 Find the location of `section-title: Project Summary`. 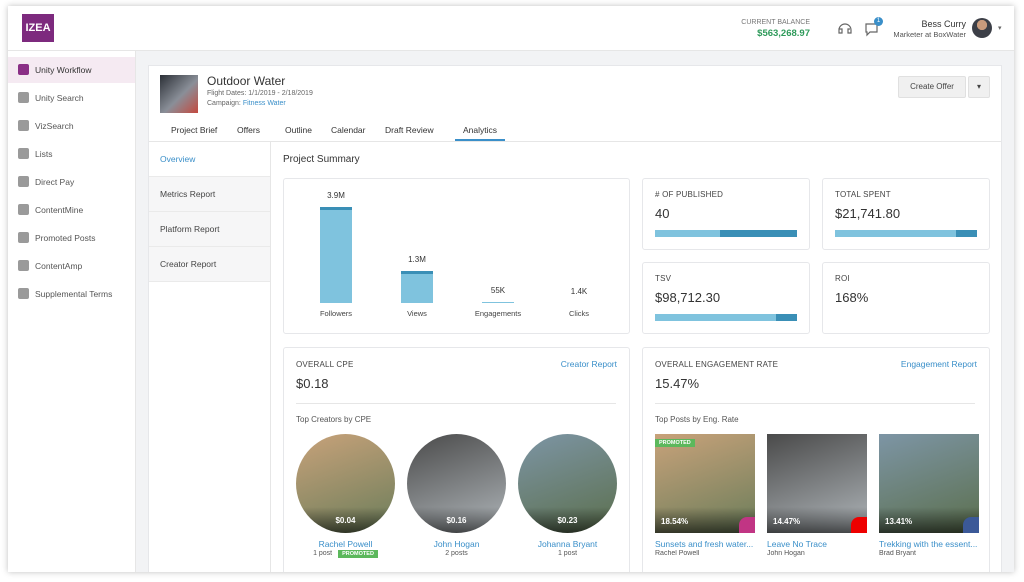

section-title: Project Summary is located at coordinates (321, 159).